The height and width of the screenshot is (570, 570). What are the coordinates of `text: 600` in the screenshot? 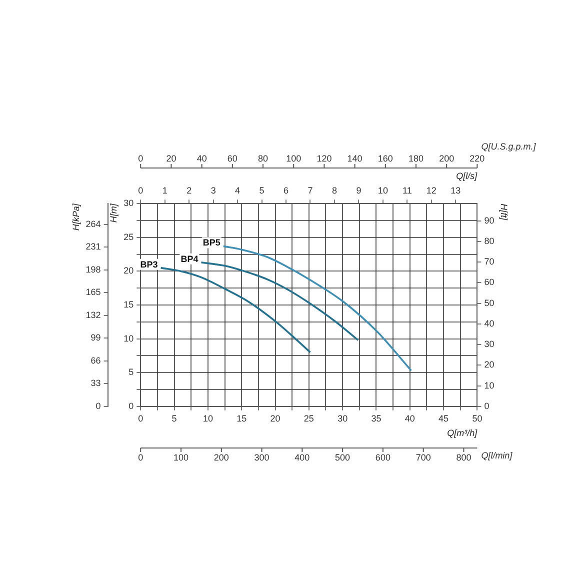 It's located at (382, 457).